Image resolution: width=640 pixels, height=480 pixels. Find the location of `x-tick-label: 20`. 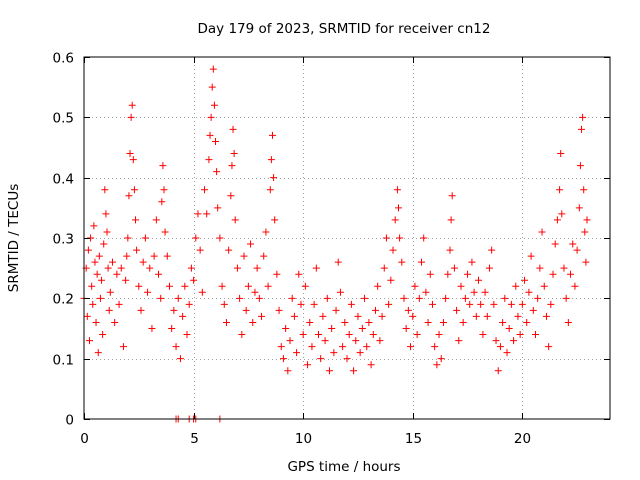

x-tick-label: 20 is located at coordinates (522, 439).